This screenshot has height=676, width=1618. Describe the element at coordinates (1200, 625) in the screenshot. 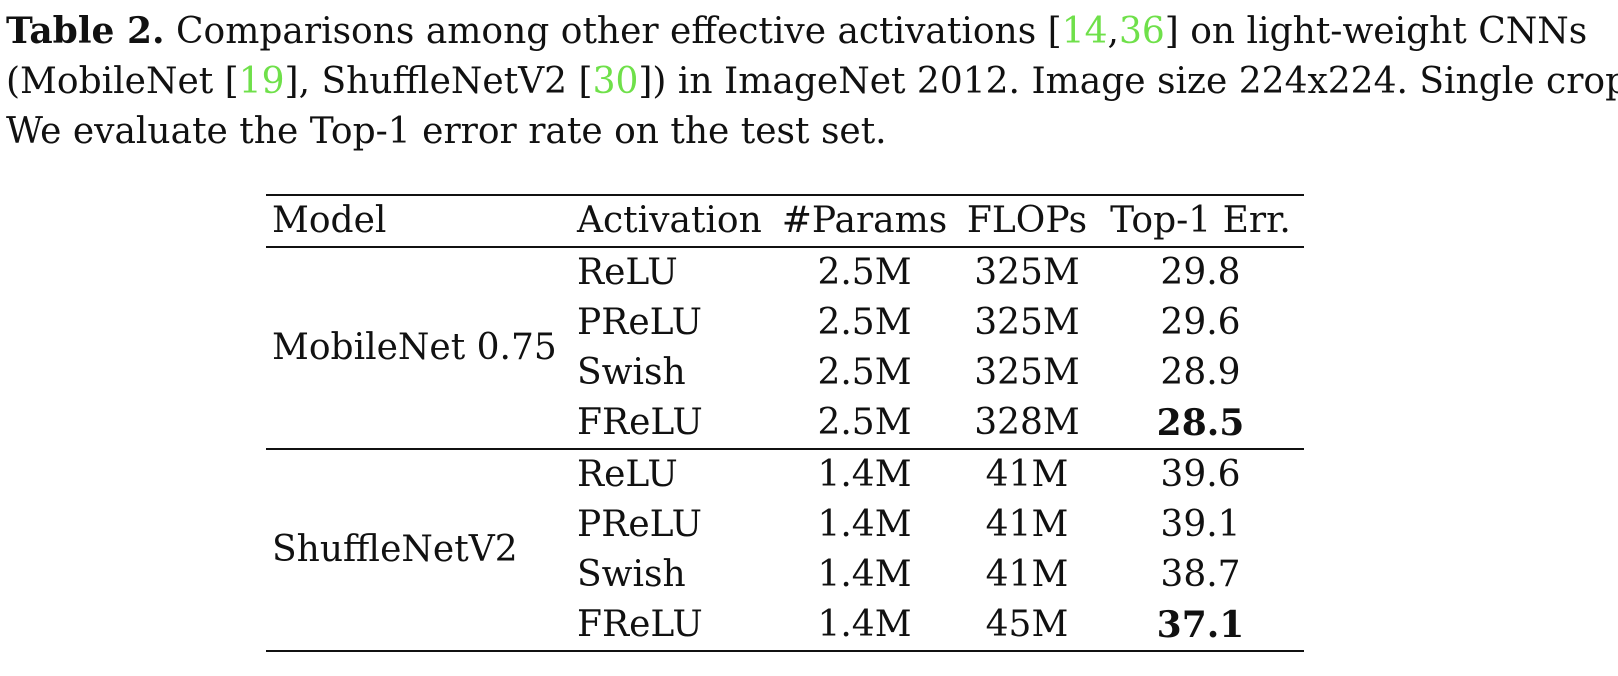

I see `best-error-cell: 37.1` at that location.